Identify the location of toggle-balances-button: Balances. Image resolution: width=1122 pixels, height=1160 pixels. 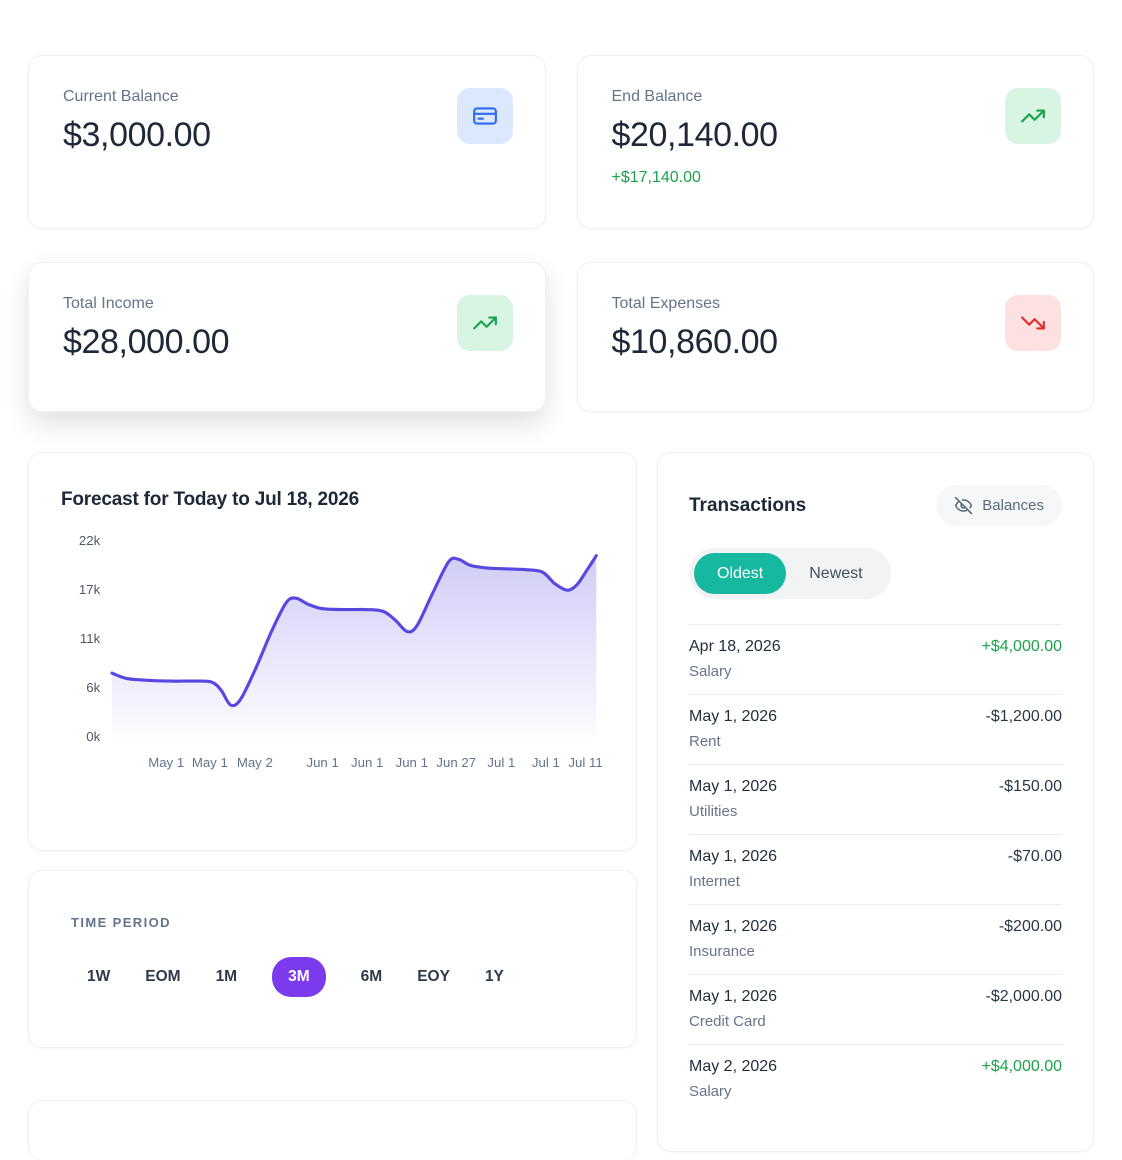
(999, 505).